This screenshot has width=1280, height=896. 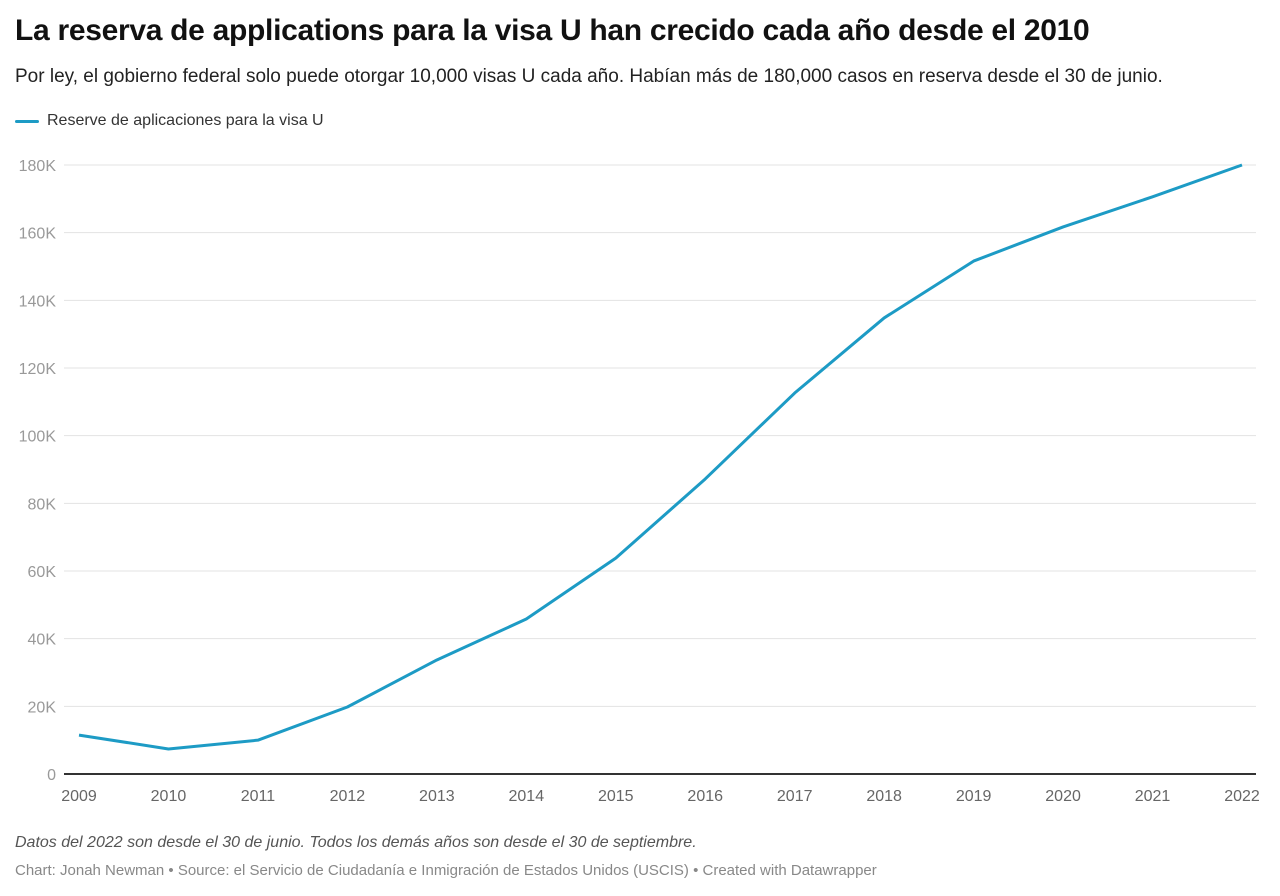 What do you see at coordinates (527, 796) in the screenshot?
I see `x-tick-label: 2014` at bounding box center [527, 796].